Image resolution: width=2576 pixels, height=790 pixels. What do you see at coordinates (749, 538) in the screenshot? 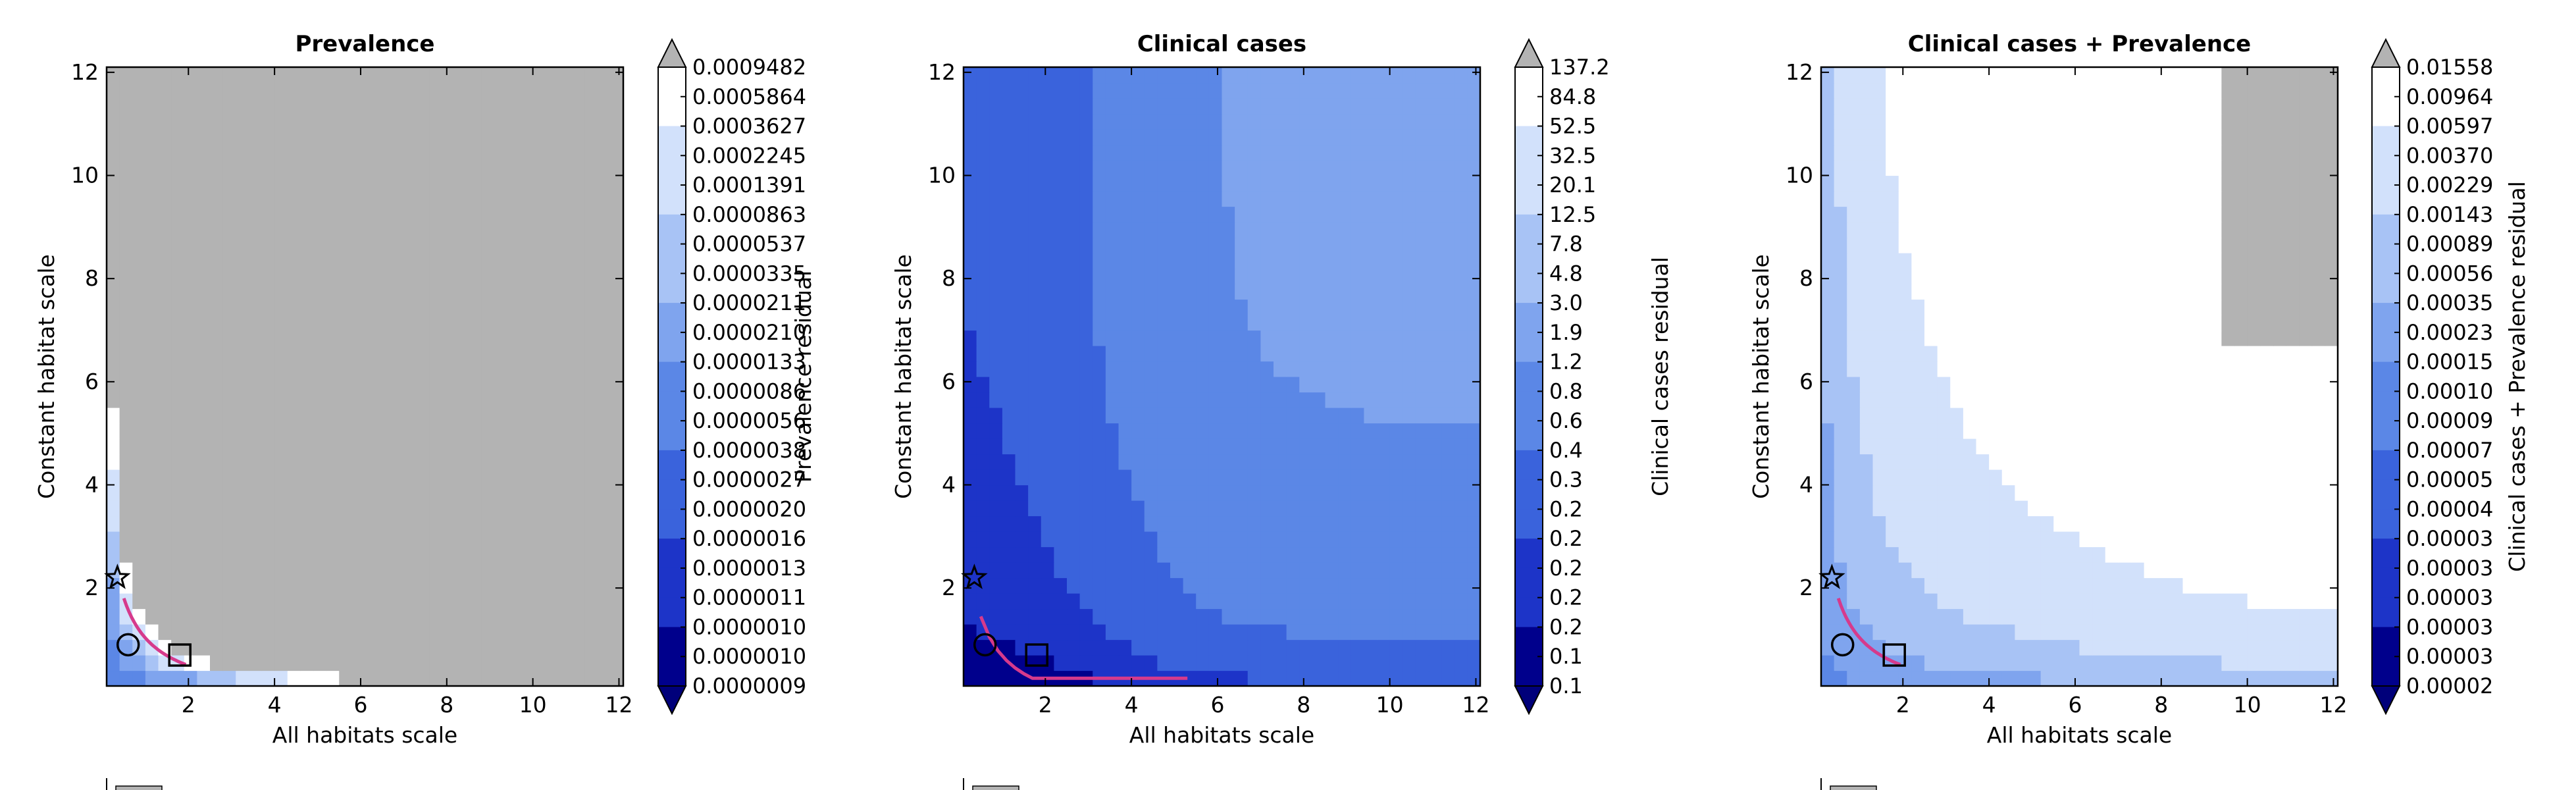
I see `colorbar-tick-label: 0.0000016` at bounding box center [749, 538].